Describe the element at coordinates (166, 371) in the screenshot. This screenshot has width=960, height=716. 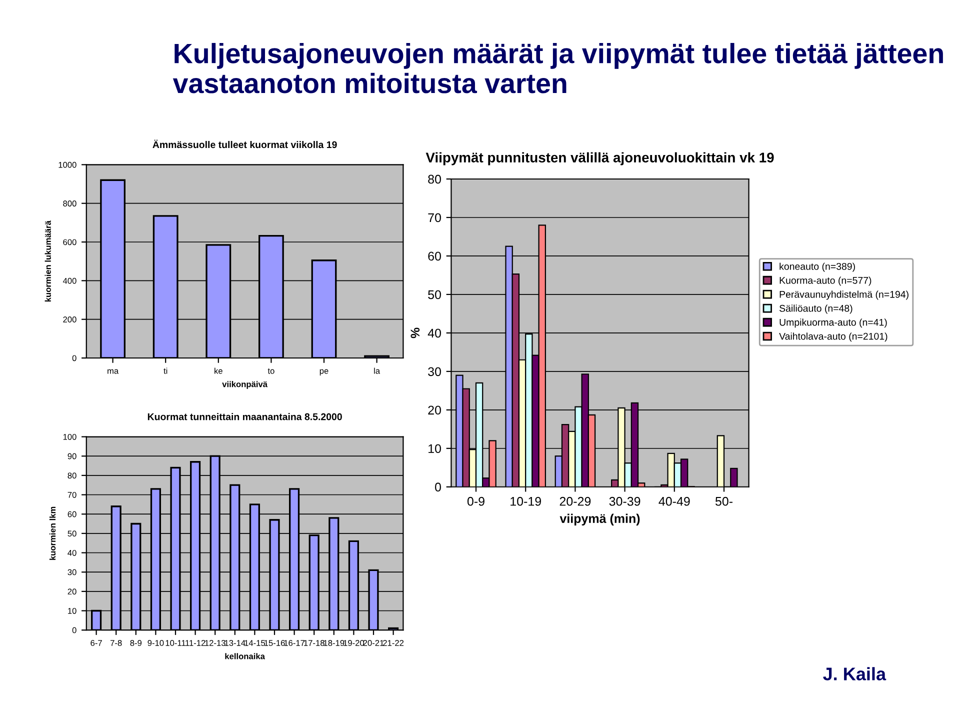
I see `x-tick-label: ti` at that location.